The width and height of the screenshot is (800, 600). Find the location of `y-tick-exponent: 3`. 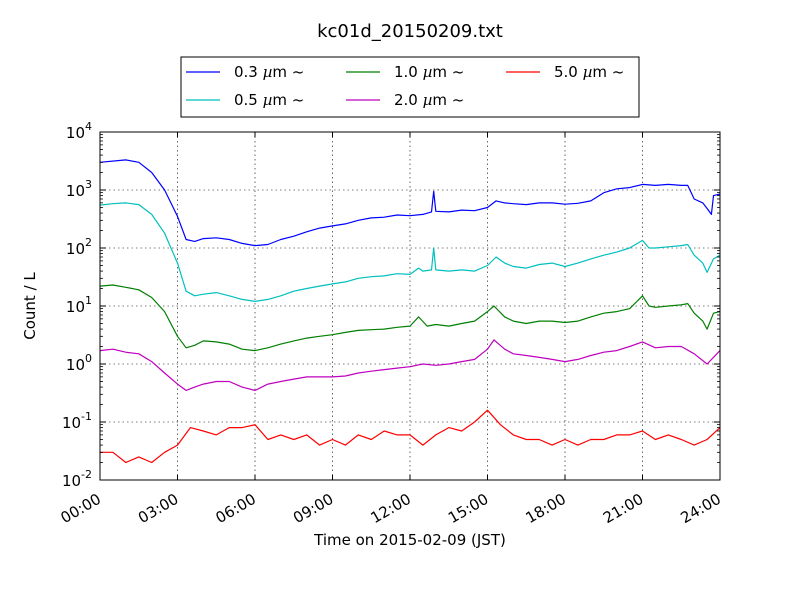

y-tick-exponent: 3 is located at coordinates (88, 184).